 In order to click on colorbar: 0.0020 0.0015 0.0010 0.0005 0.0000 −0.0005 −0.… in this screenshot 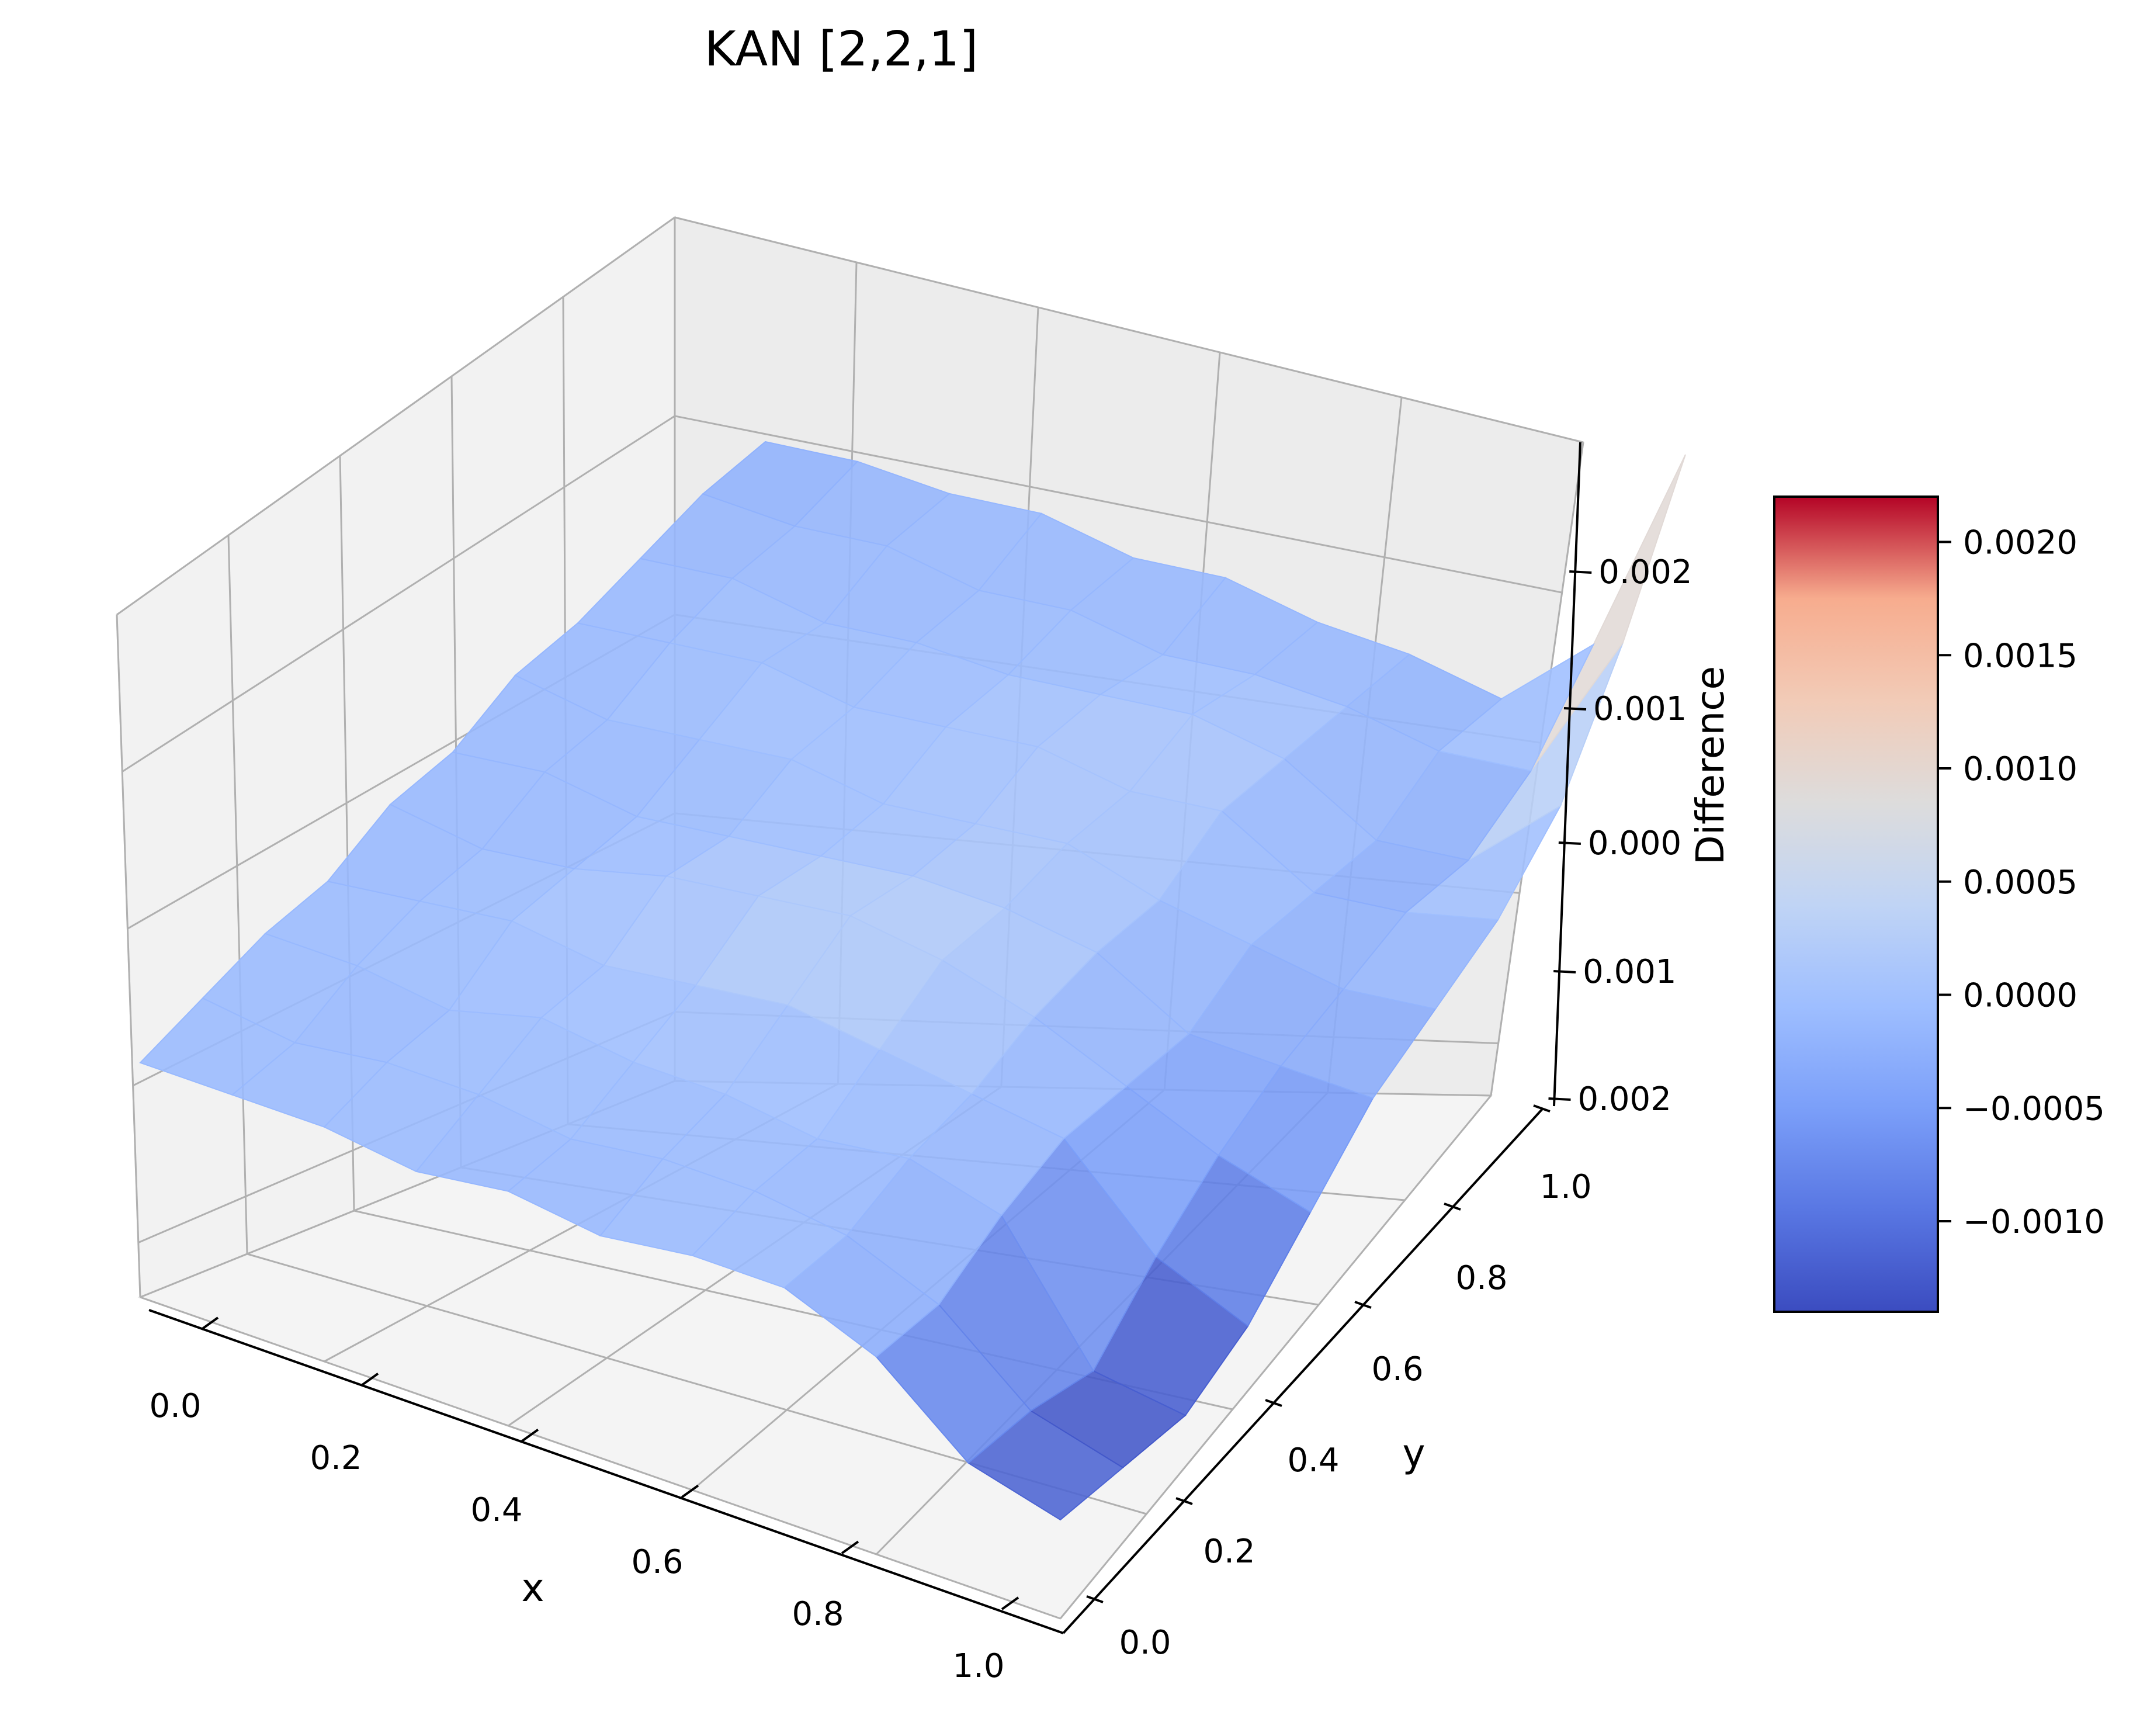, I will do `click(1939, 904)`.